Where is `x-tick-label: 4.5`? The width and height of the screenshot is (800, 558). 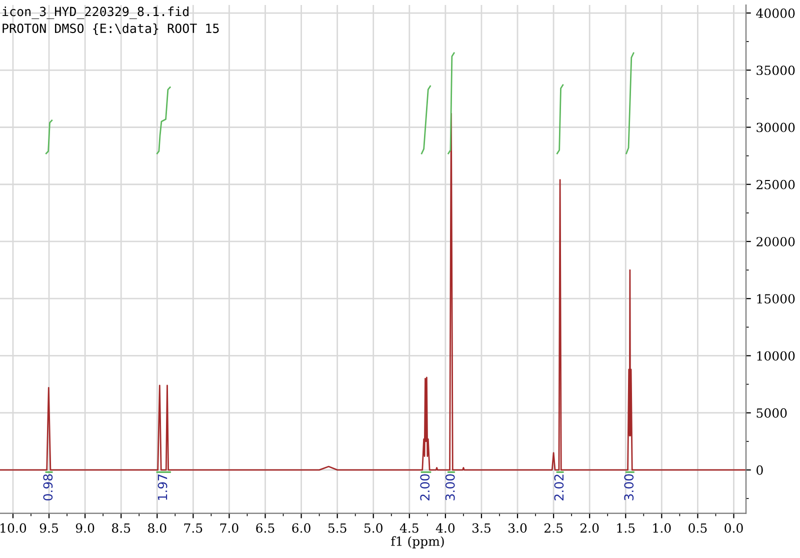
x-tick-label: 4.5 is located at coordinates (409, 528).